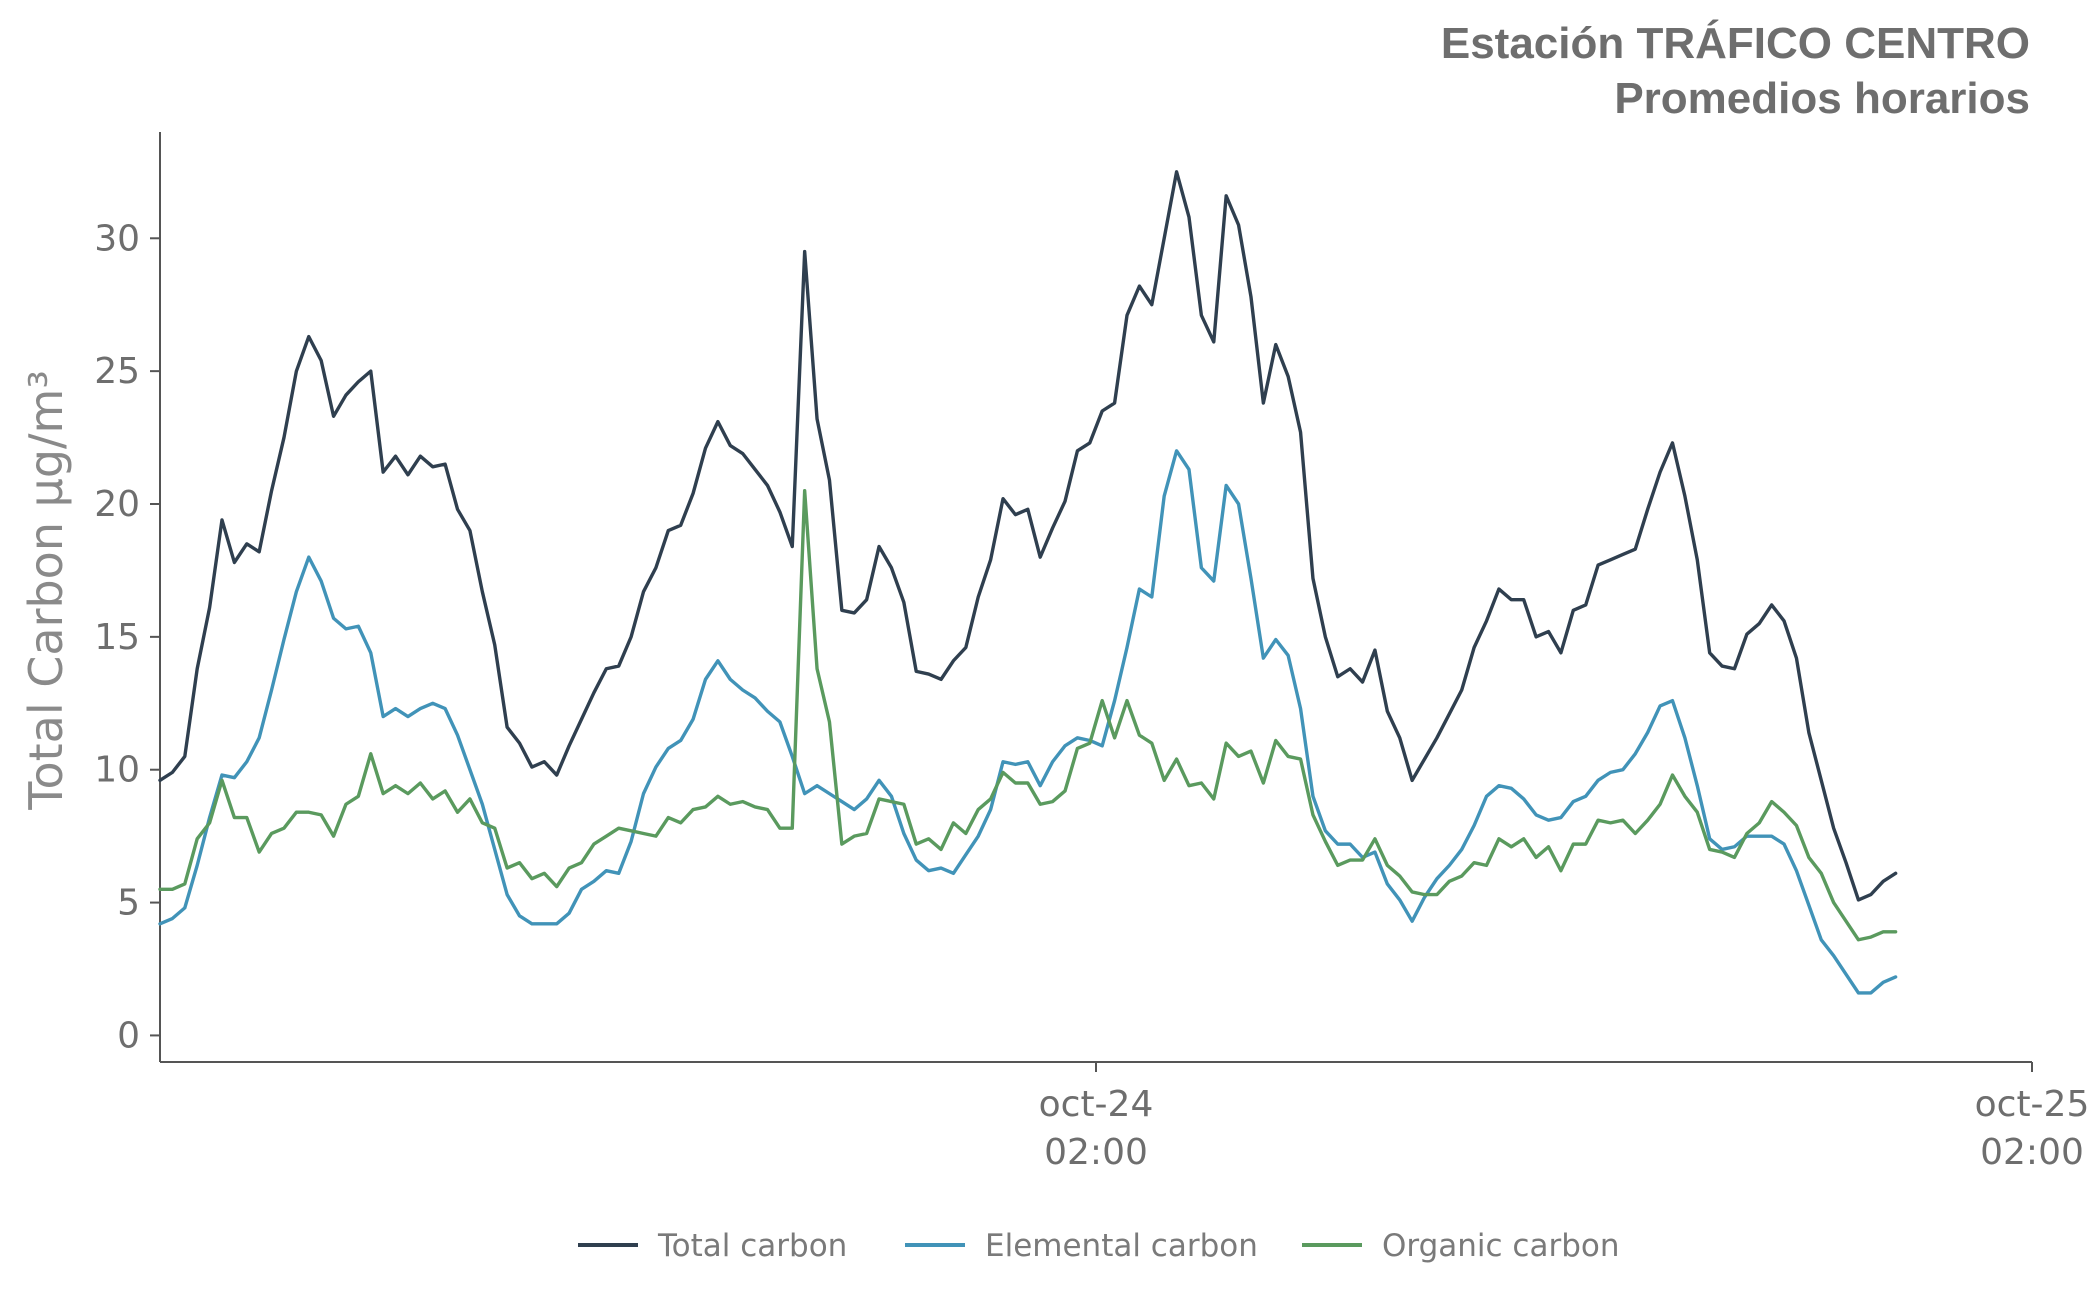 Image resolution: width=2100 pixels, height=1292 pixels. Describe the element at coordinates (117, 238) in the screenshot. I see `y-tick-label: 30` at that location.